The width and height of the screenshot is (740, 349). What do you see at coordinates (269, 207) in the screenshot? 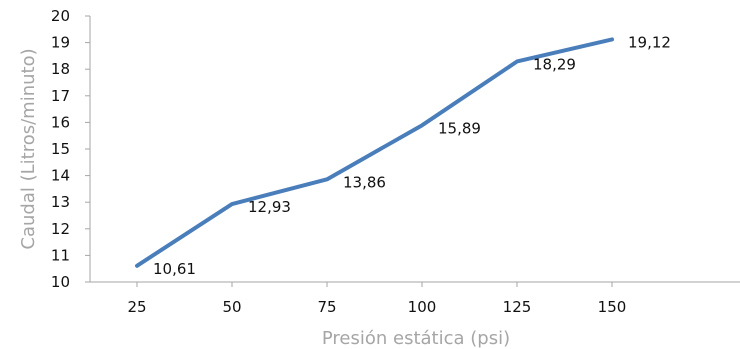
I see `data-label: 12,93` at bounding box center [269, 207].